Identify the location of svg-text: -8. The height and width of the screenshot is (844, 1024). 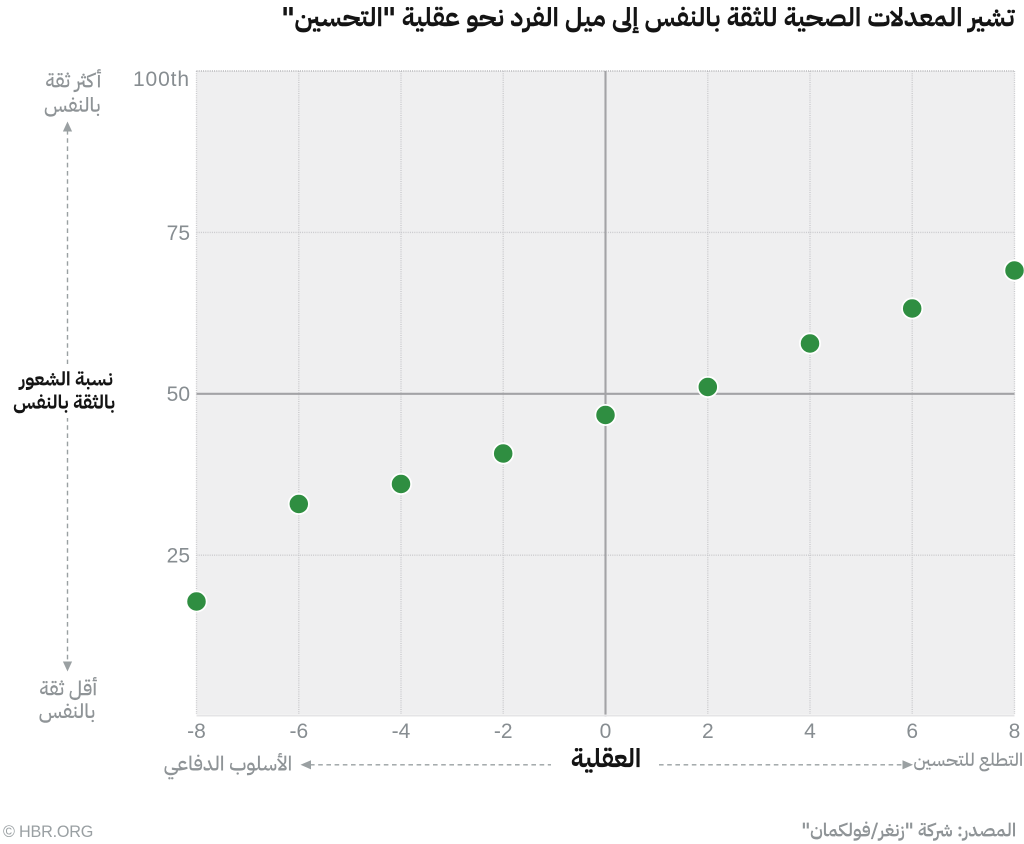
(196, 731).